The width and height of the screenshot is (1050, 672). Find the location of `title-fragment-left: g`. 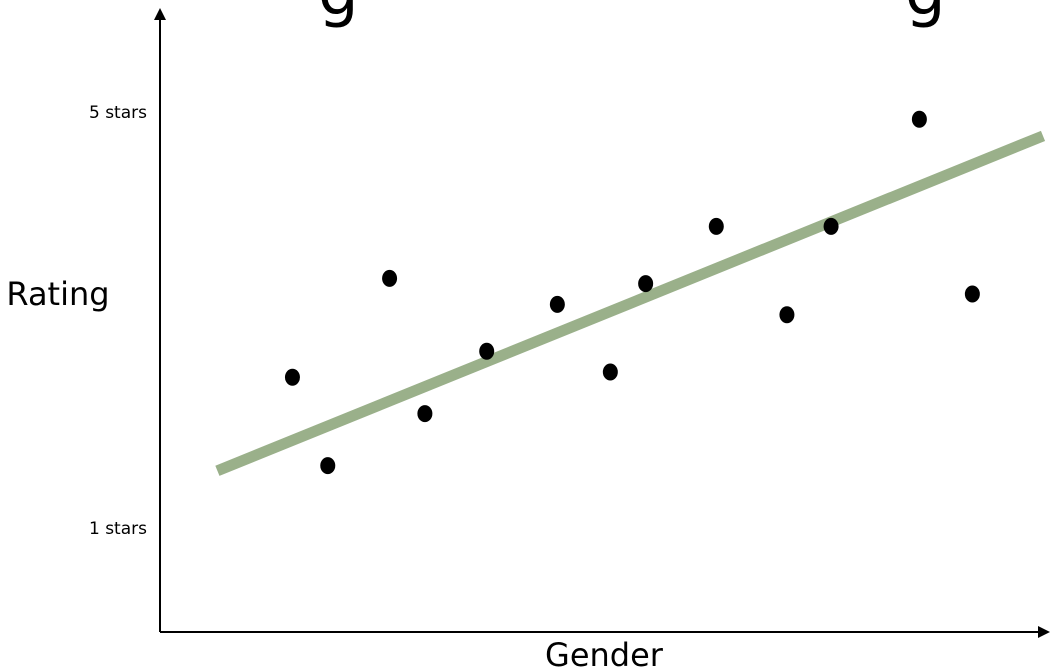

title-fragment-left: g is located at coordinates (338, 15).